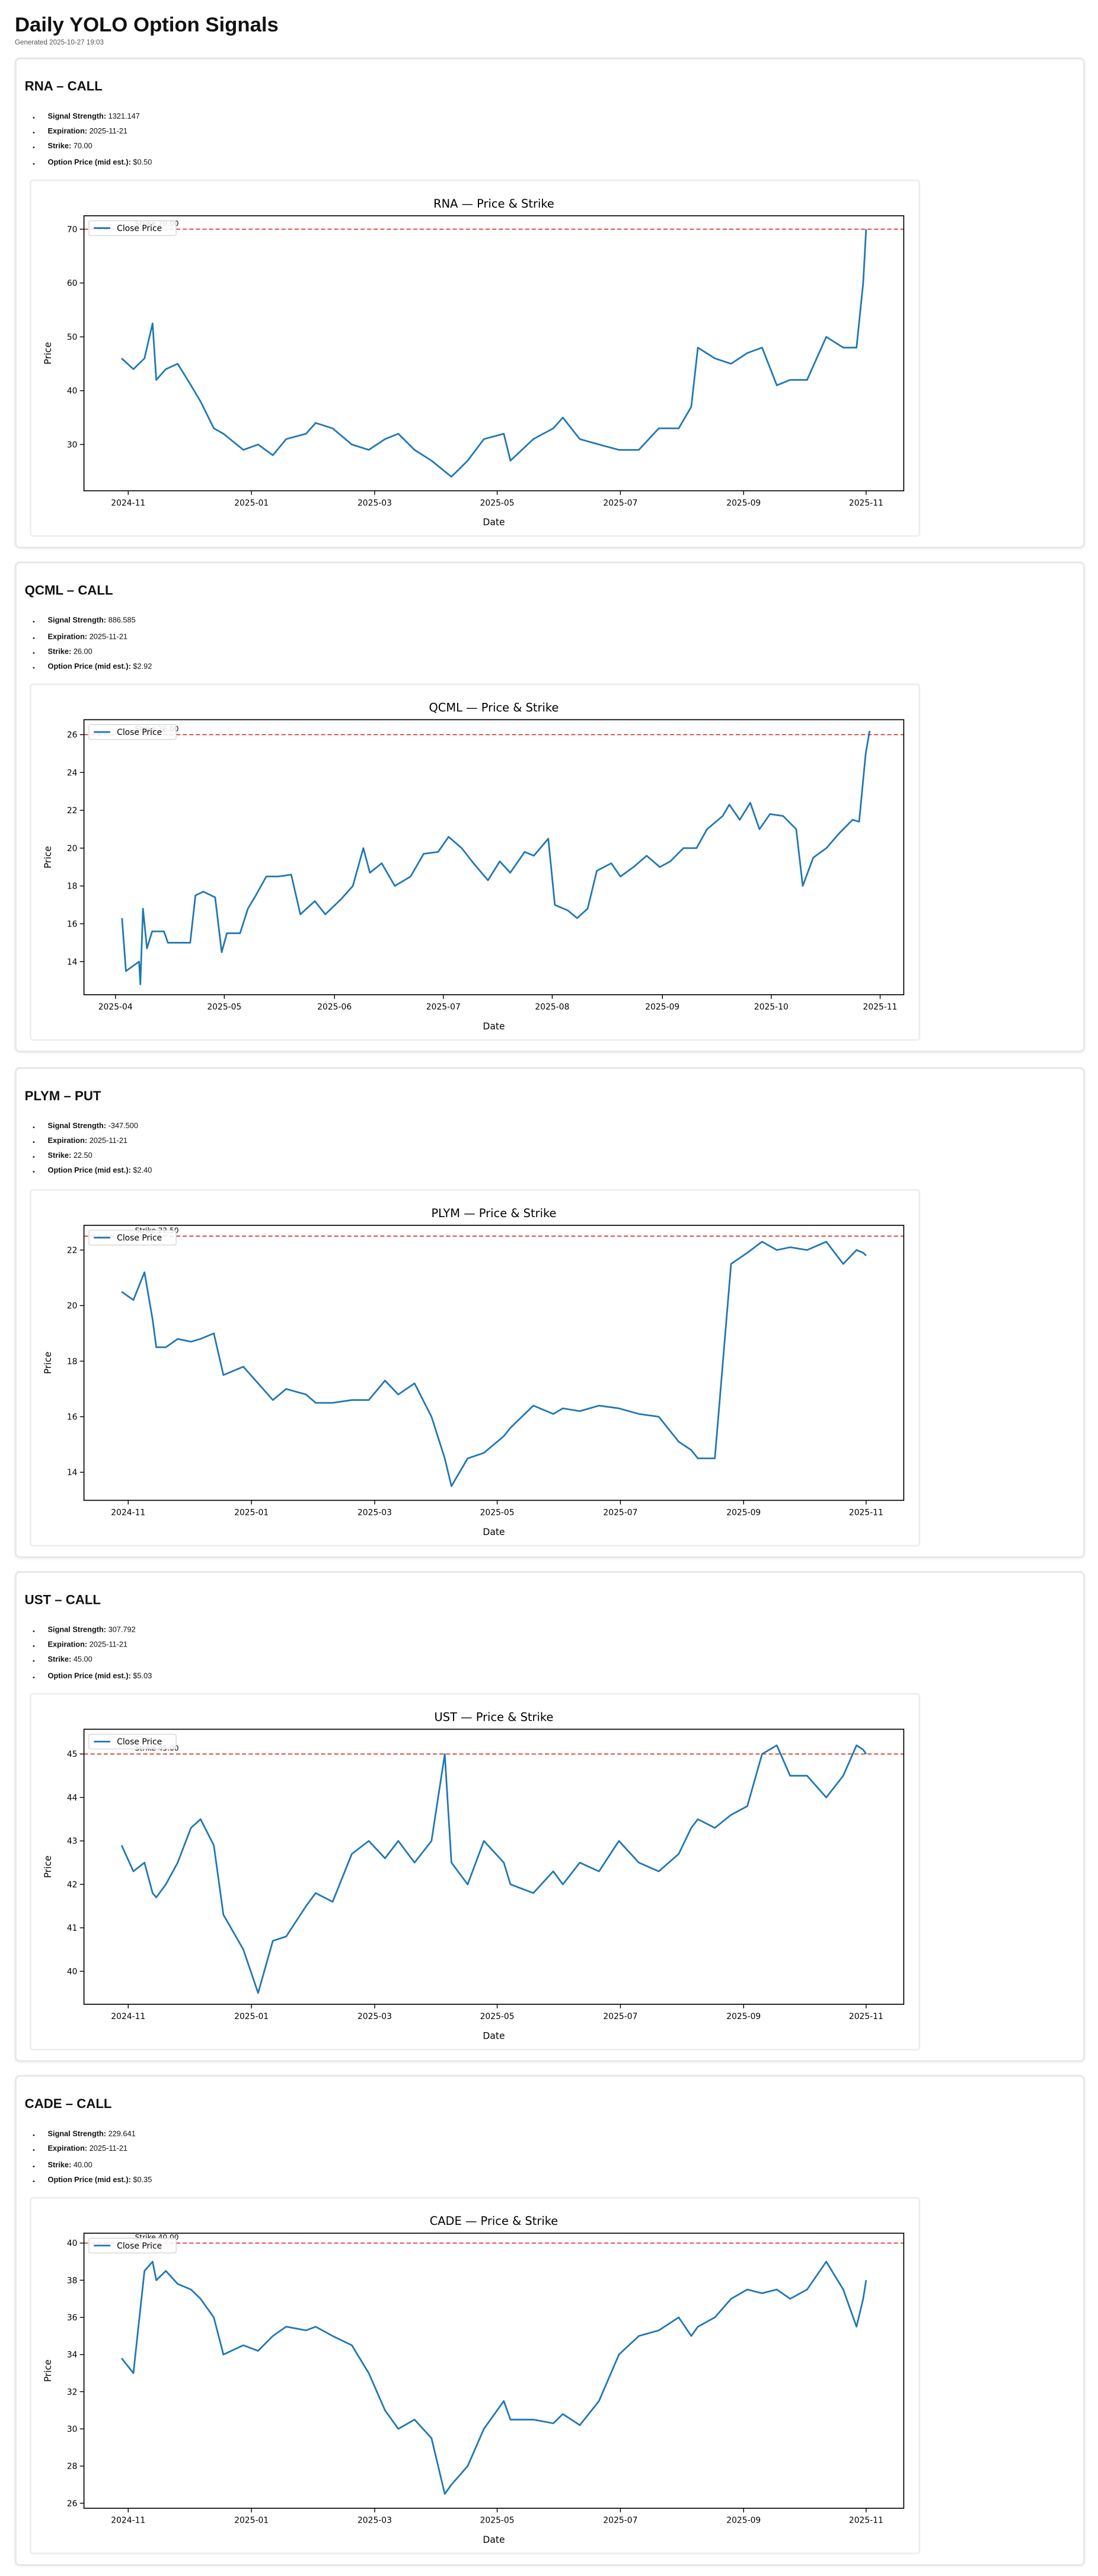 This screenshot has width=1098, height=2576. I want to click on y-tick-label: 60, so click(72, 283).